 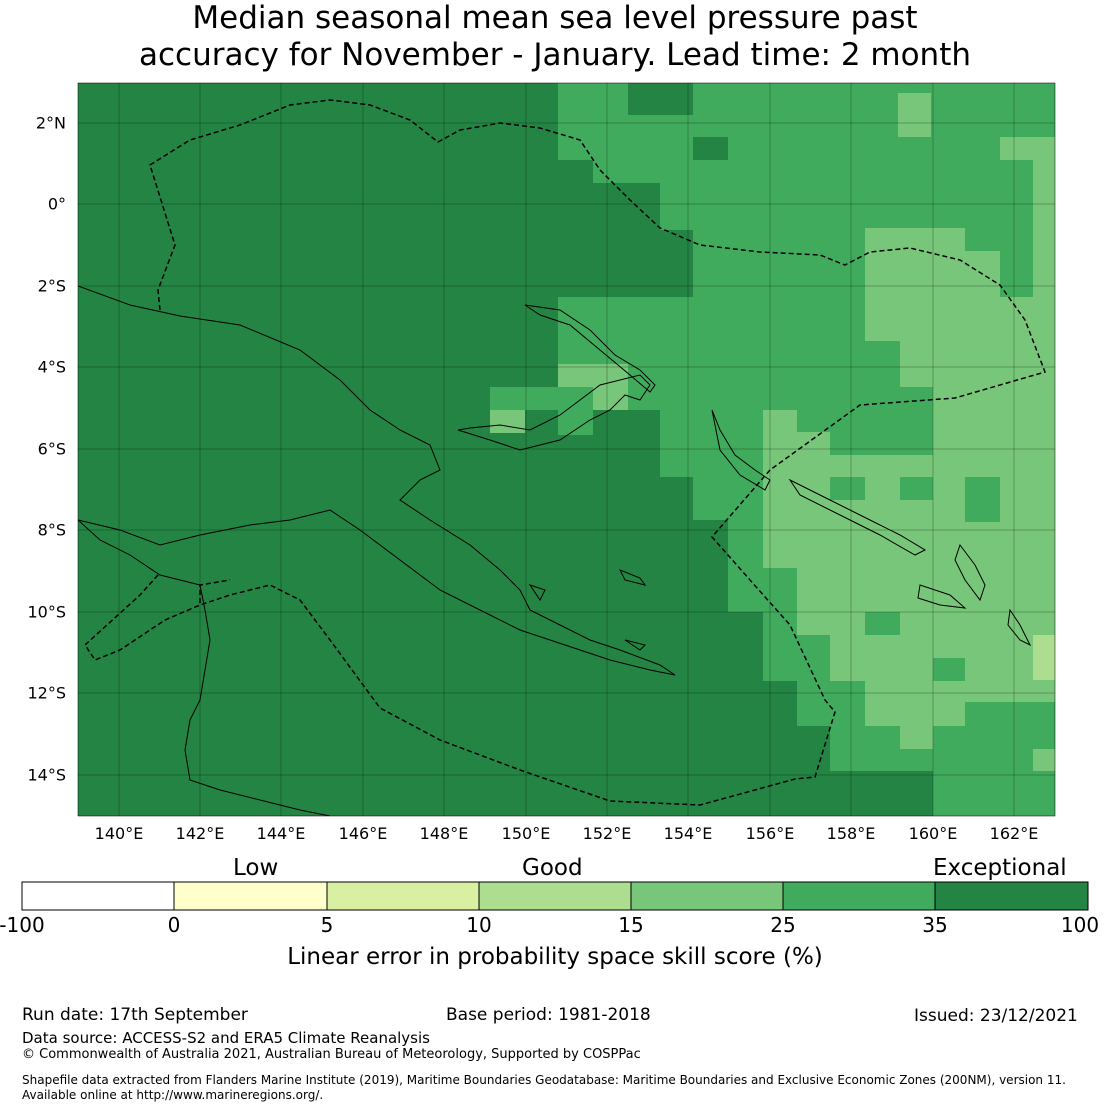 What do you see at coordinates (548, 1015) in the screenshot?
I see `base-period: Base period: 1981-2018` at bounding box center [548, 1015].